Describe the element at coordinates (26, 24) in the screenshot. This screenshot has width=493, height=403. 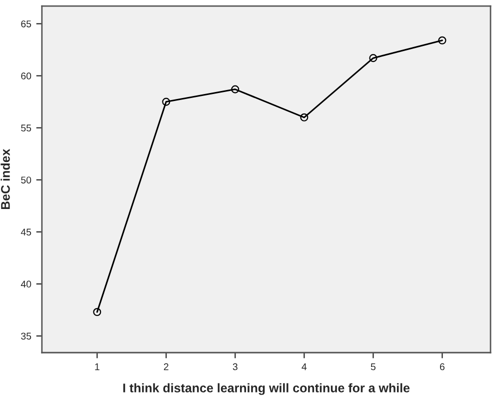
I see `y-tick-label: 65` at that location.